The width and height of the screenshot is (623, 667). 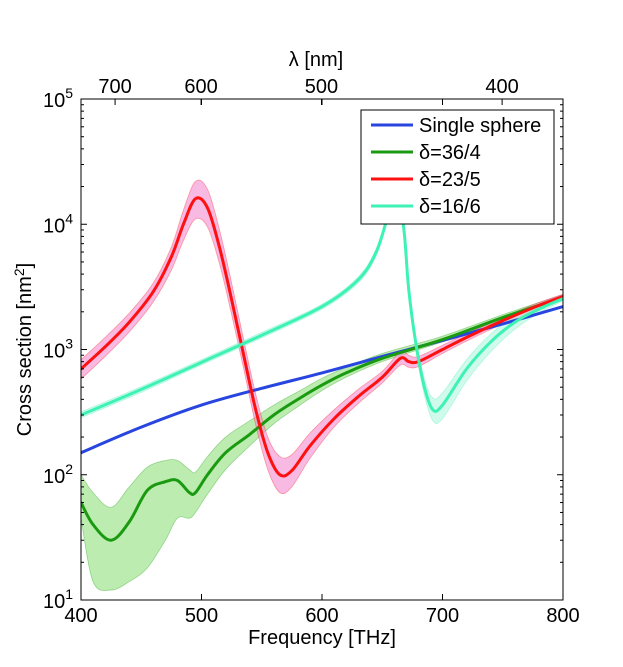 What do you see at coordinates (501, 87) in the screenshot?
I see `top-tick-label: 400` at bounding box center [501, 87].